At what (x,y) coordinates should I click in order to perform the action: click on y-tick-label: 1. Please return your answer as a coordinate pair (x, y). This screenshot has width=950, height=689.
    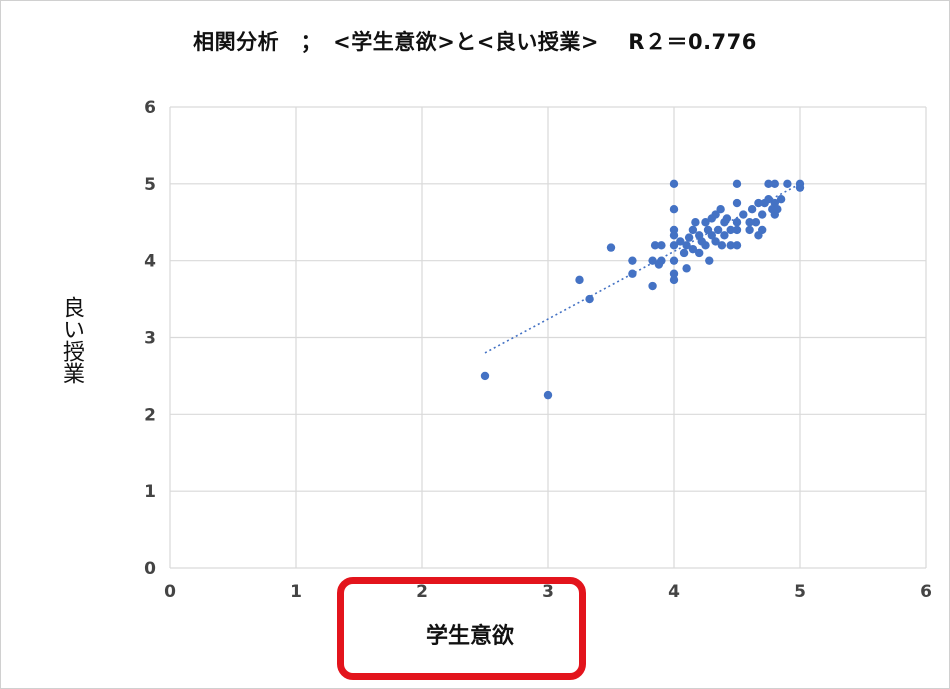
    Looking at the image, I should click on (150, 492).